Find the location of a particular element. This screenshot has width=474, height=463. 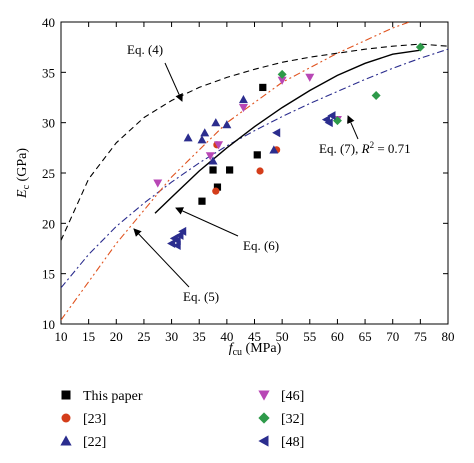

x-tick-label: 75 is located at coordinates (420, 336).